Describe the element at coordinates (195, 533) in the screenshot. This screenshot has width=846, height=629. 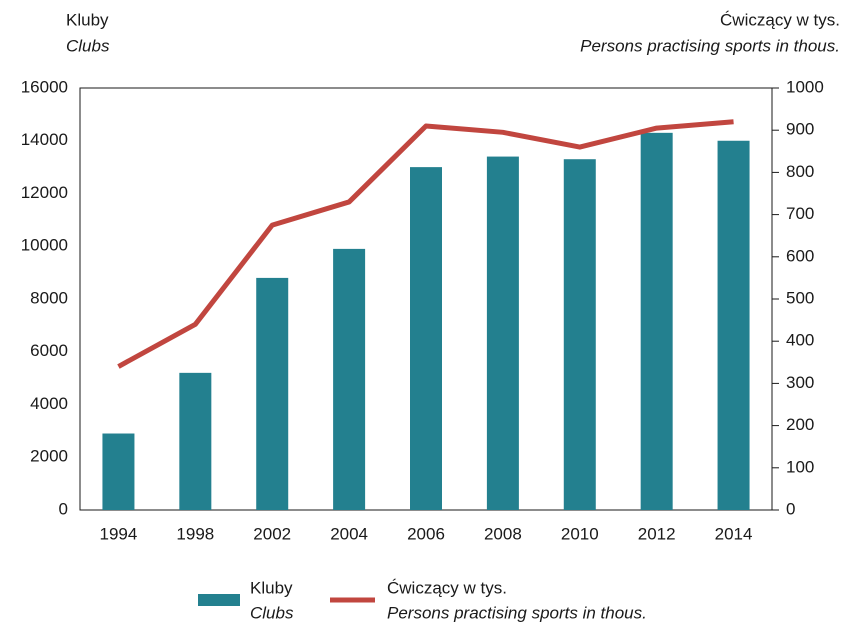
I see `x-tick-label: 1998` at that location.